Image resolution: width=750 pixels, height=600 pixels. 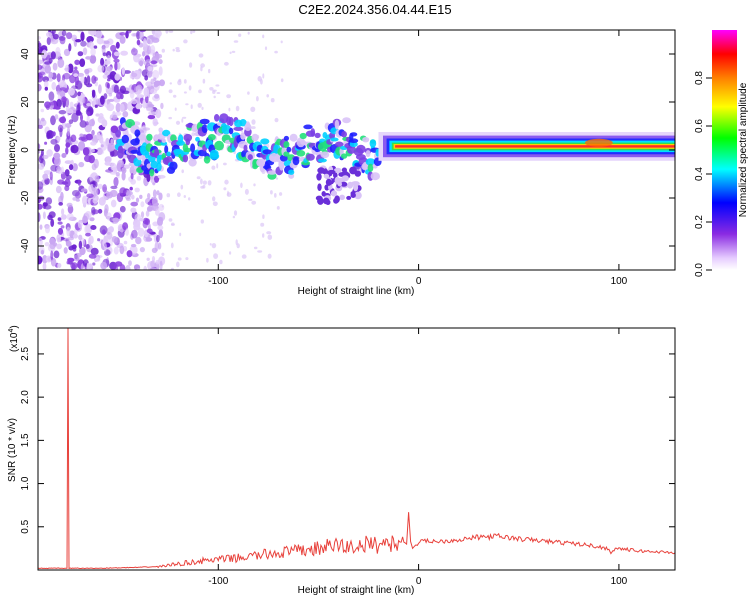 I want to click on snr-y-tick-label: 1.5, so click(x=25, y=440).